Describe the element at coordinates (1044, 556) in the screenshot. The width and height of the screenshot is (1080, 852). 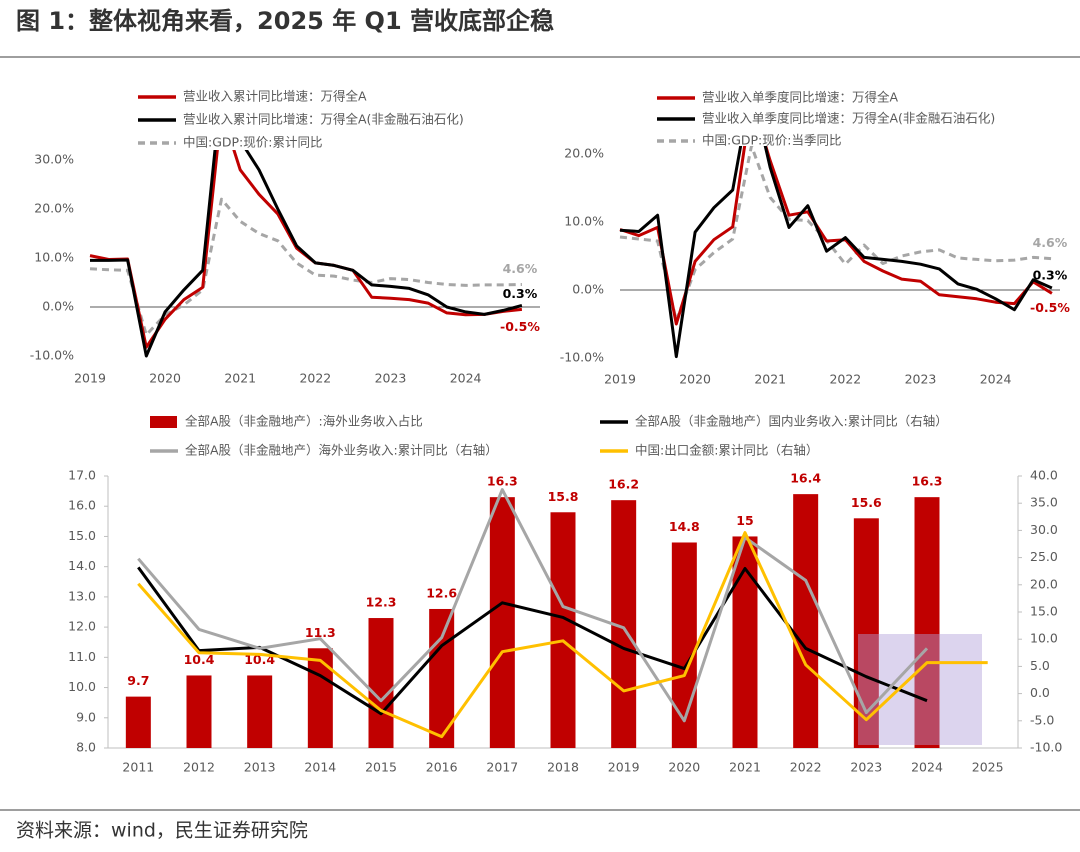
I see `y2-tick-label: 25.0` at that location.